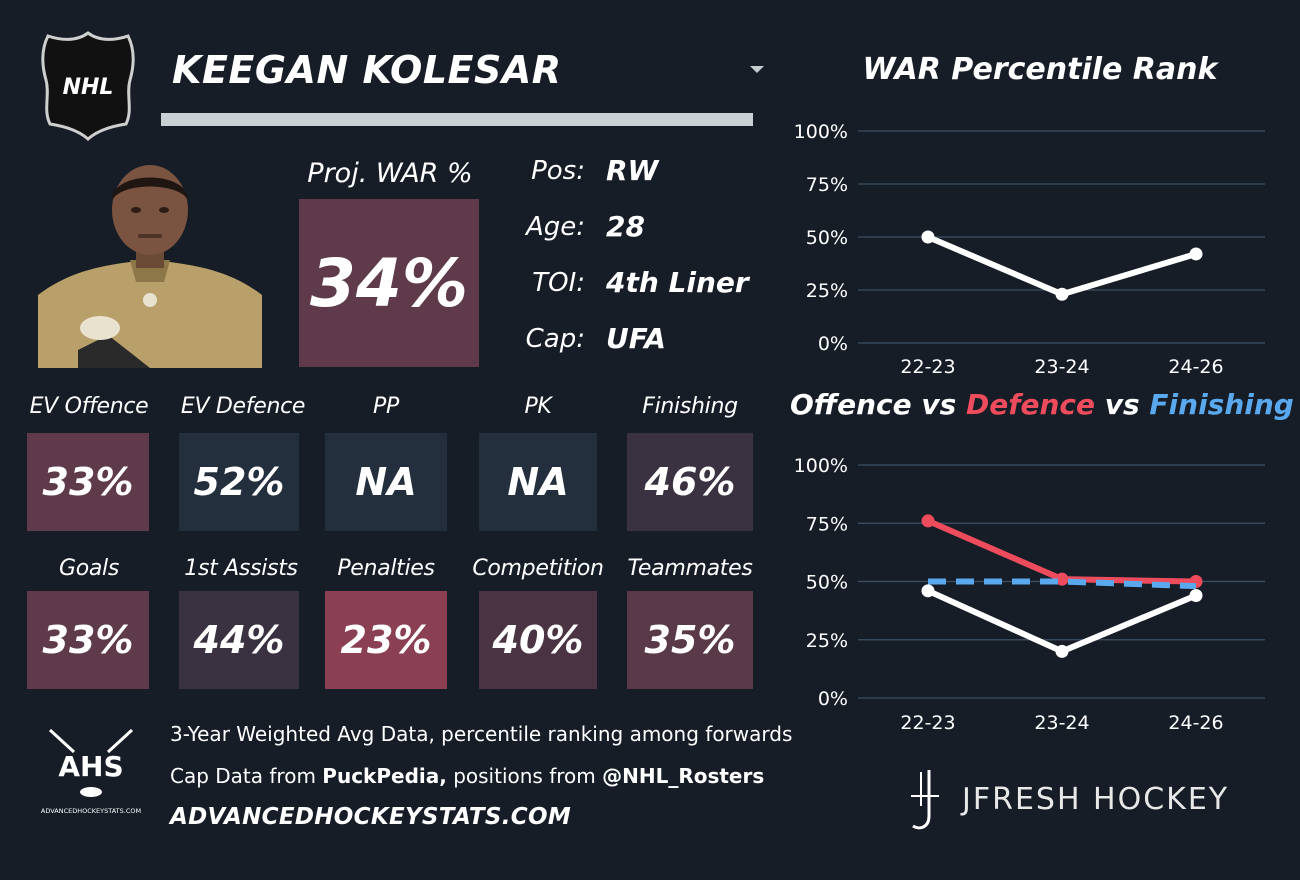 Image resolution: width=1300 pixels, height=880 pixels. Describe the element at coordinates (690, 568) in the screenshot. I see `metric-label: Teammates` at that location.